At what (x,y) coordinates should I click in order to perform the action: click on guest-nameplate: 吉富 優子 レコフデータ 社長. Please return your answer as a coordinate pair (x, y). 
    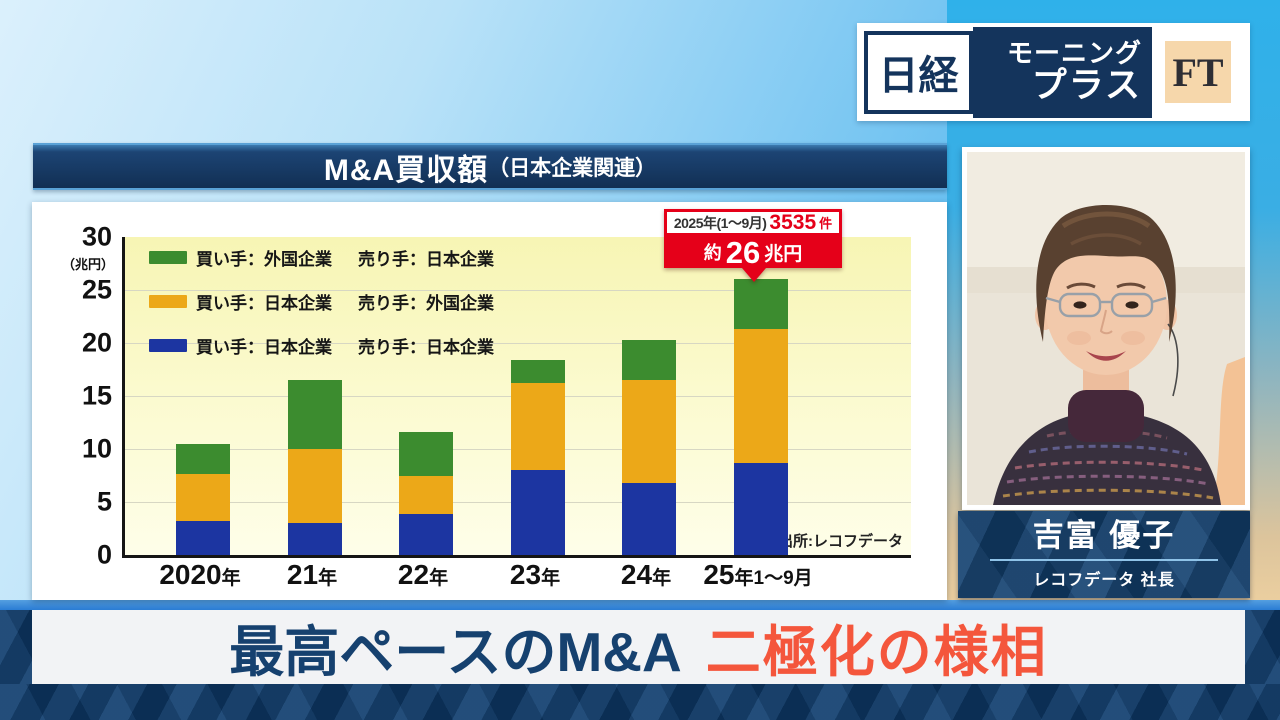
    Looking at the image, I should click on (1104, 554).